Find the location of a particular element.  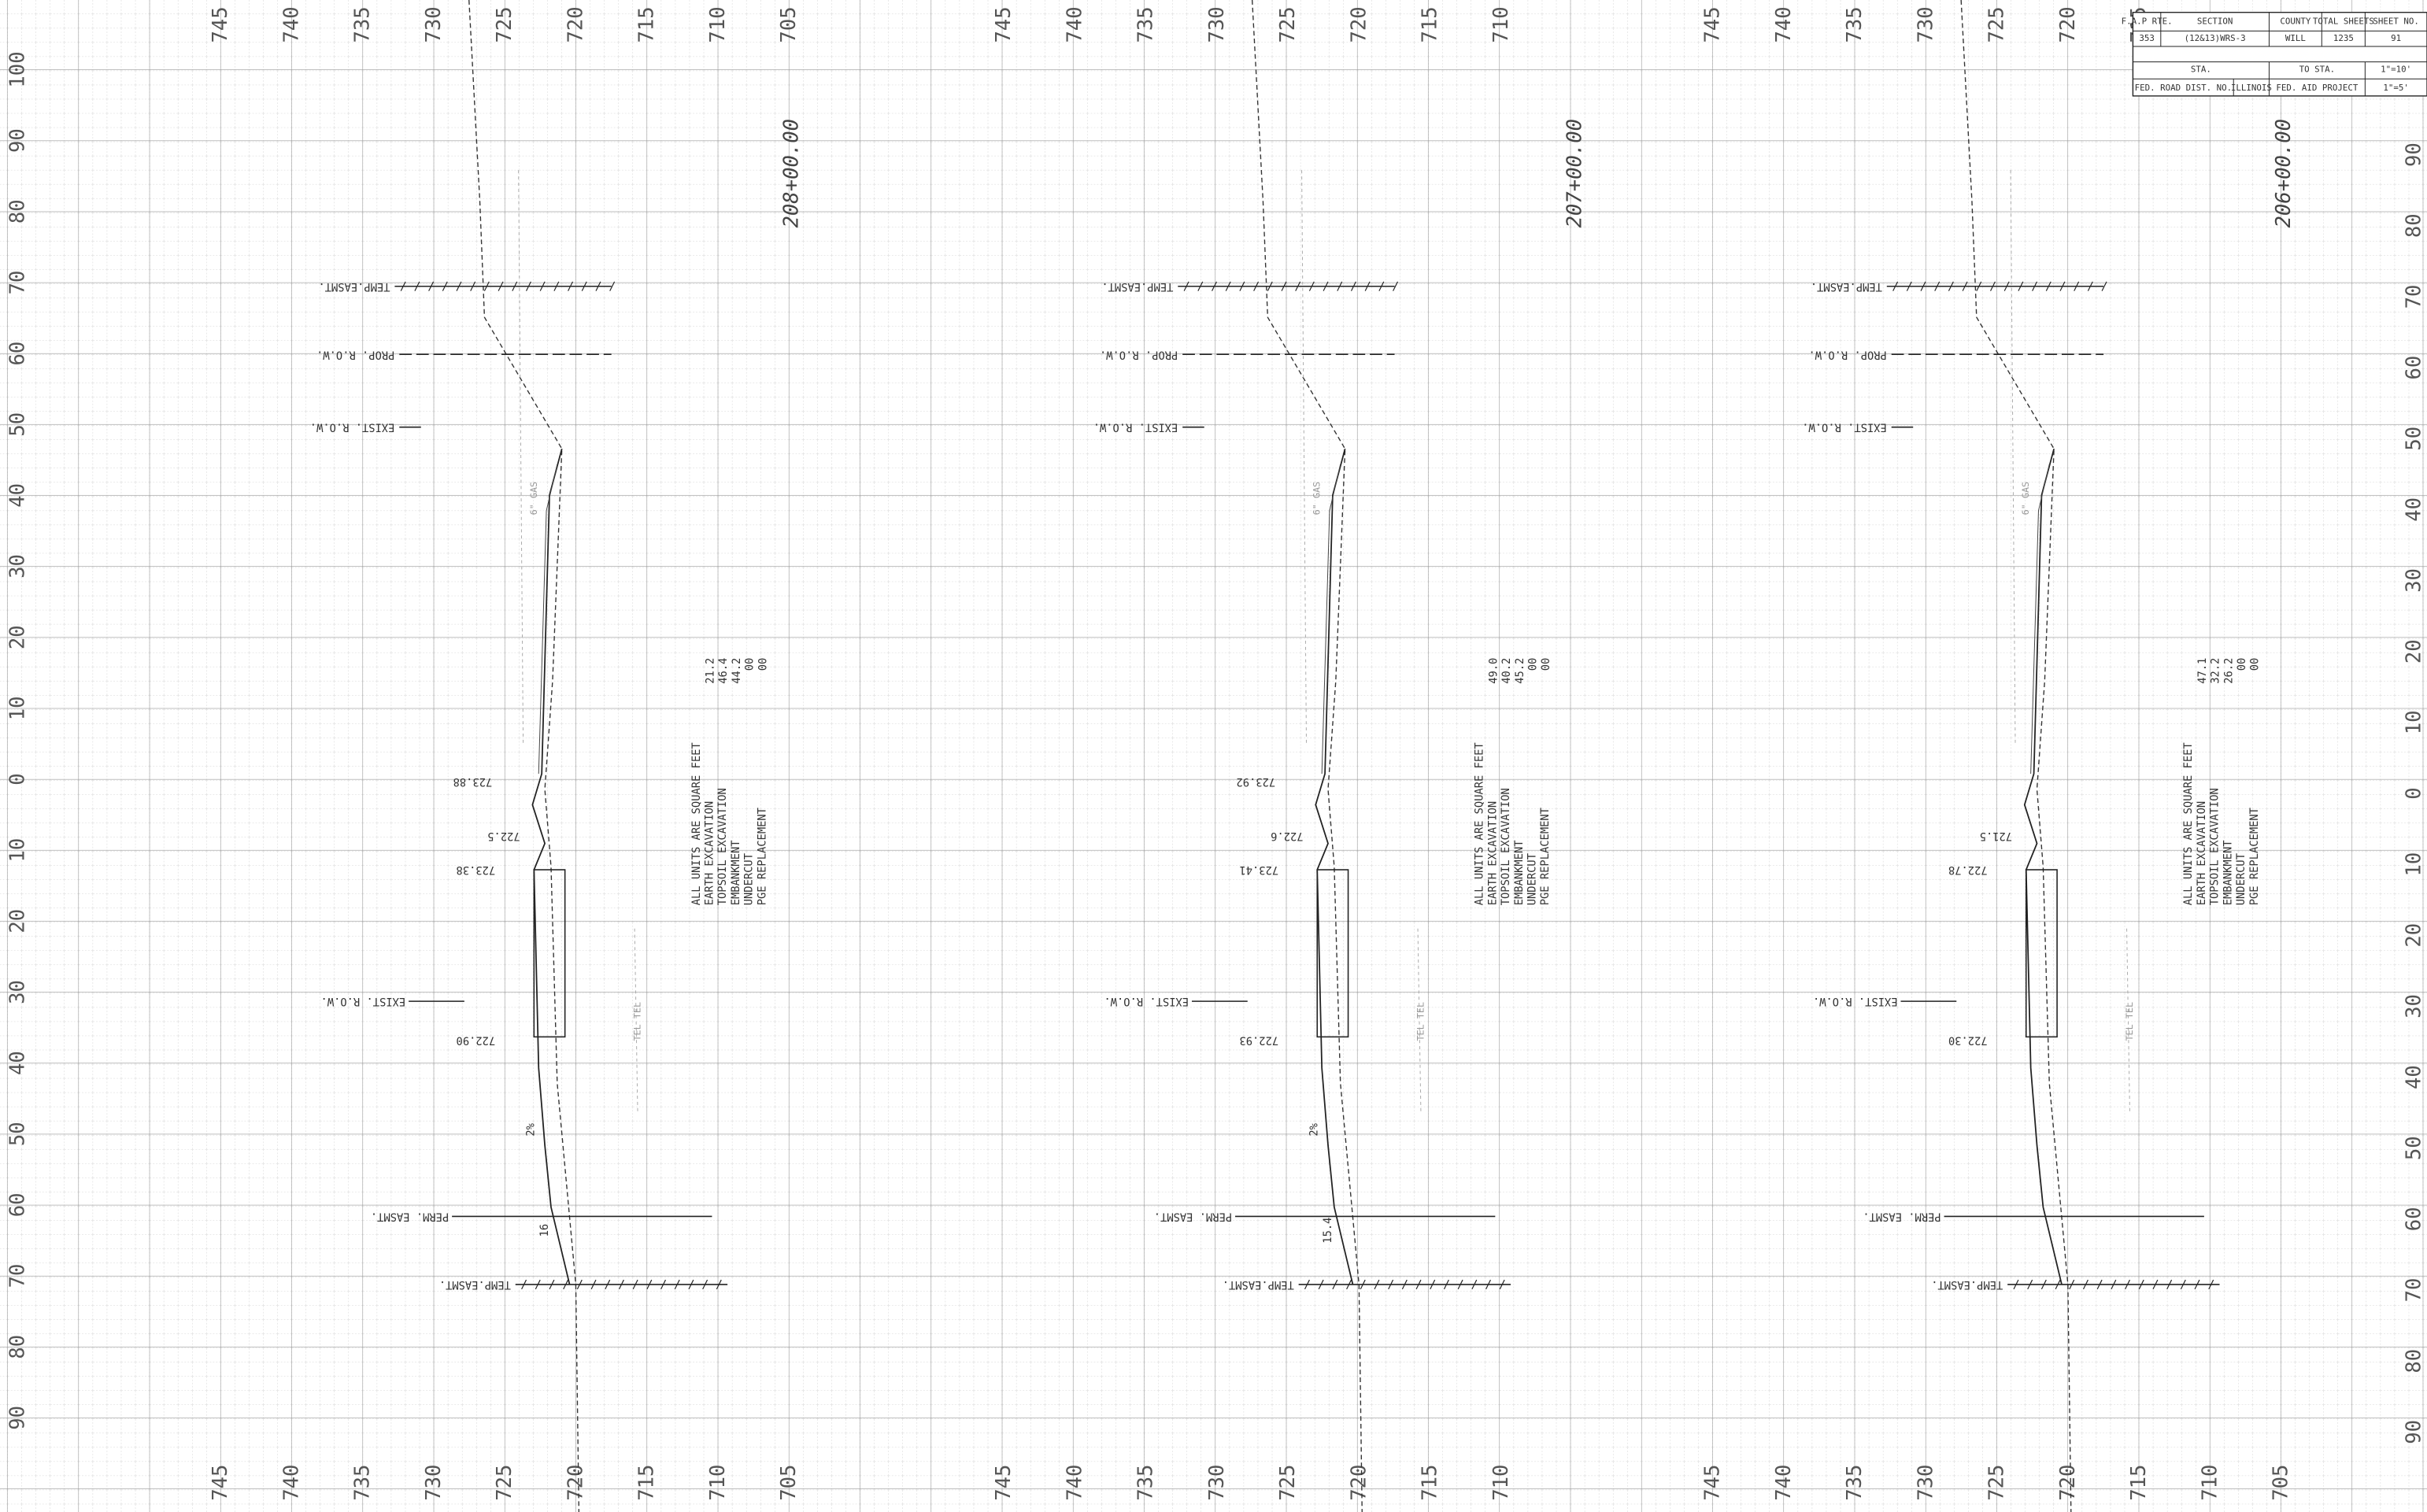

quantity-heading: PGE REPLACEMENT is located at coordinates (1545, 856).